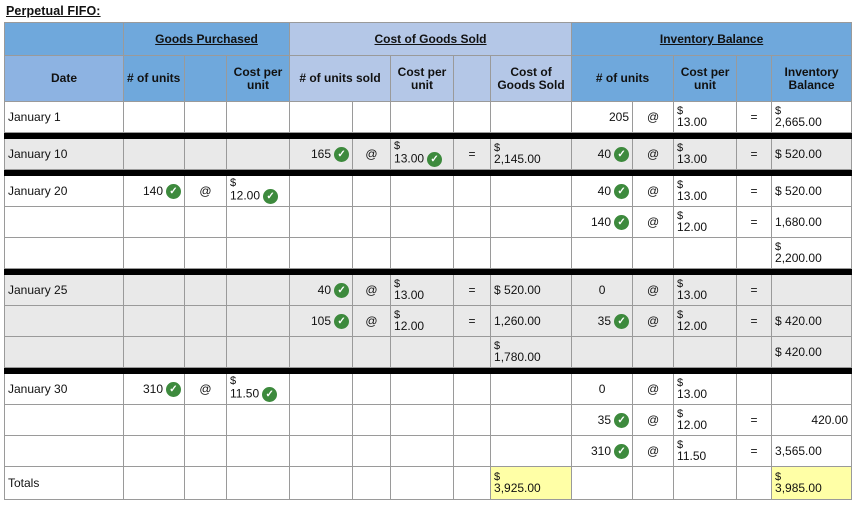  Describe the element at coordinates (154, 389) in the screenshot. I see `gp-units-cell: 310` at that location.